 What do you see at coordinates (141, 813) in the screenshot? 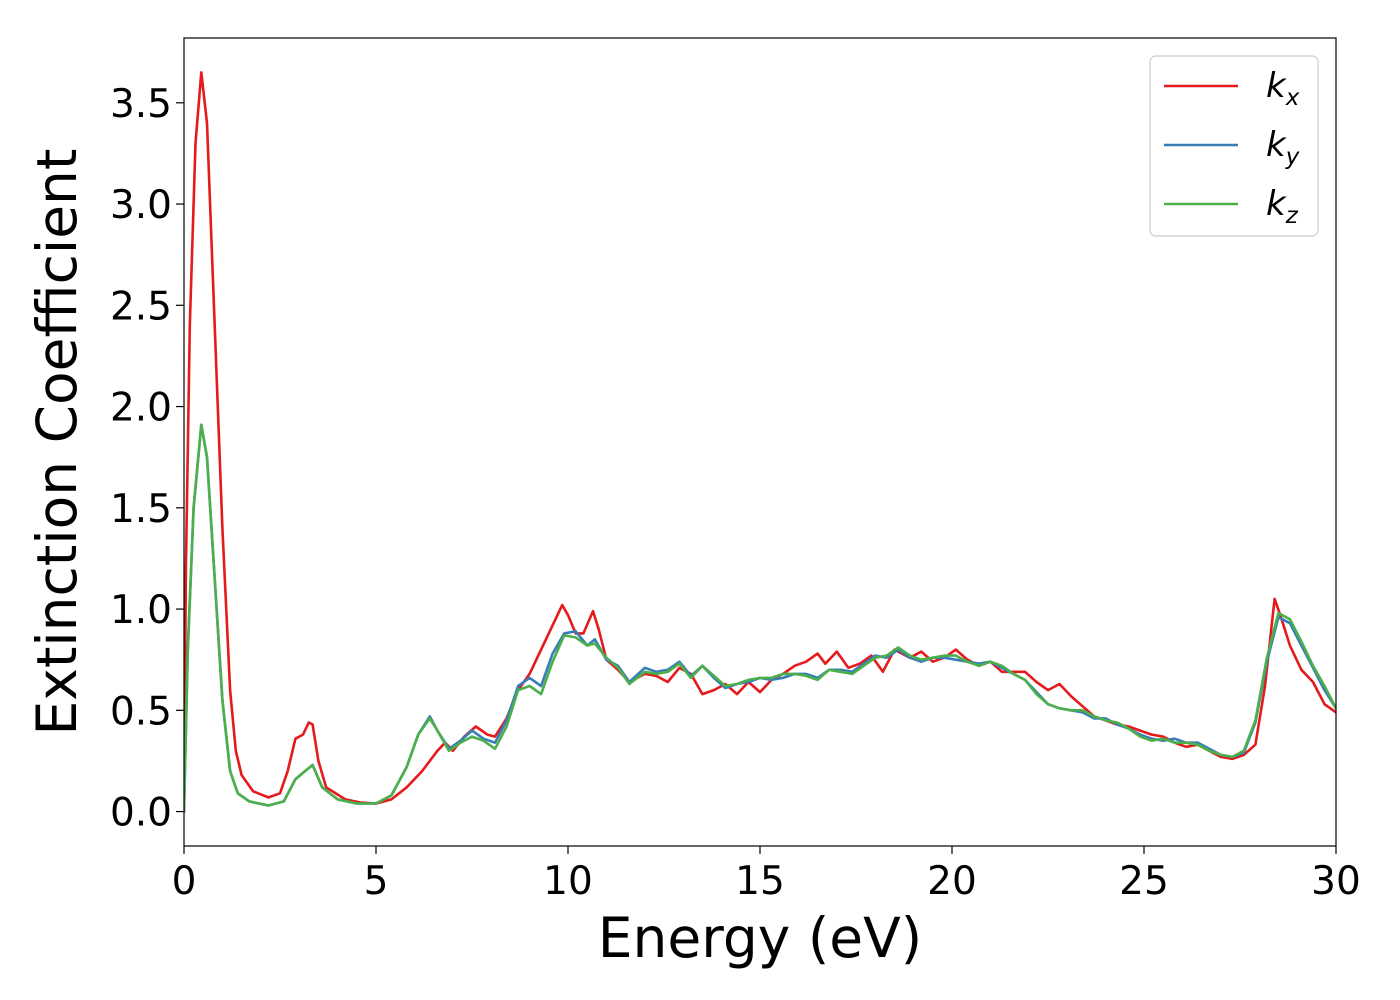
I see `y-tick-label: 0.0` at bounding box center [141, 813].